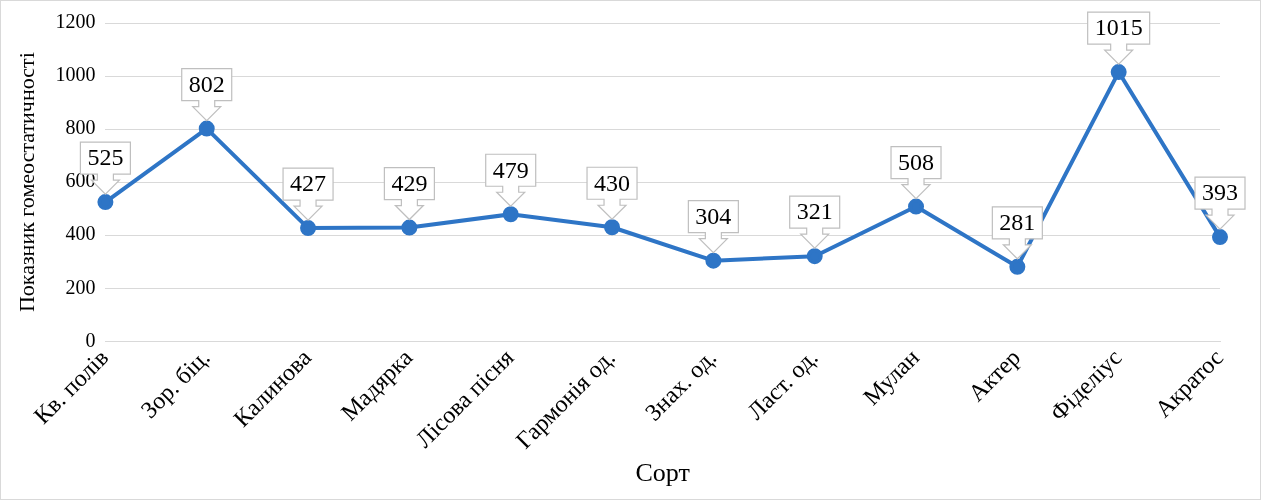  Describe the element at coordinates (814, 211) in the screenshot. I see `data-label: 321` at that location.